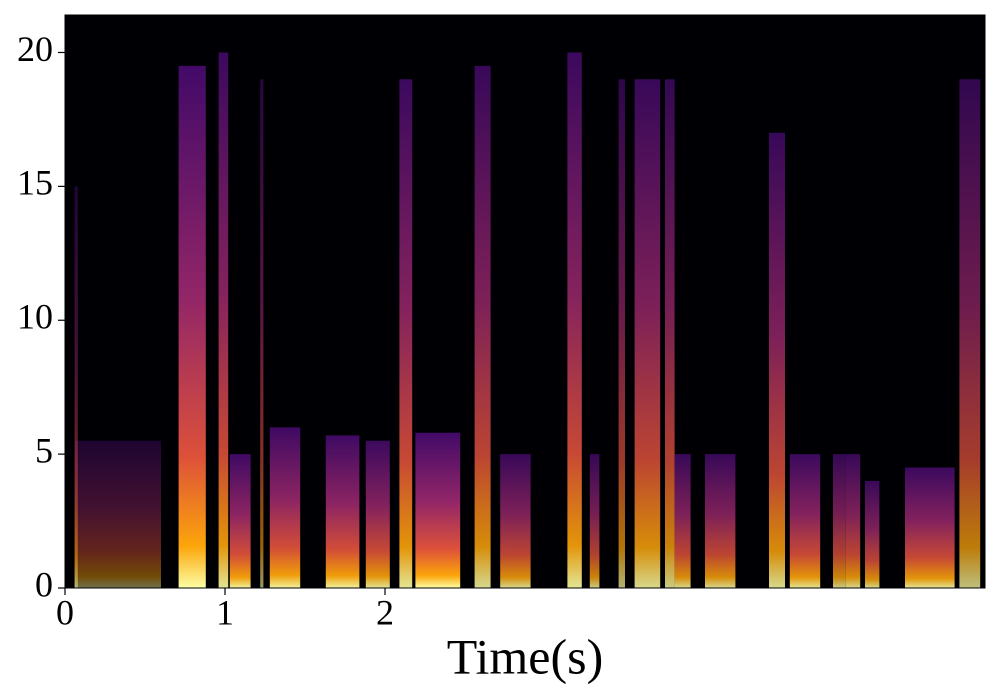  Describe the element at coordinates (44, 450) in the screenshot. I see `y-tick-label: 5` at that location.